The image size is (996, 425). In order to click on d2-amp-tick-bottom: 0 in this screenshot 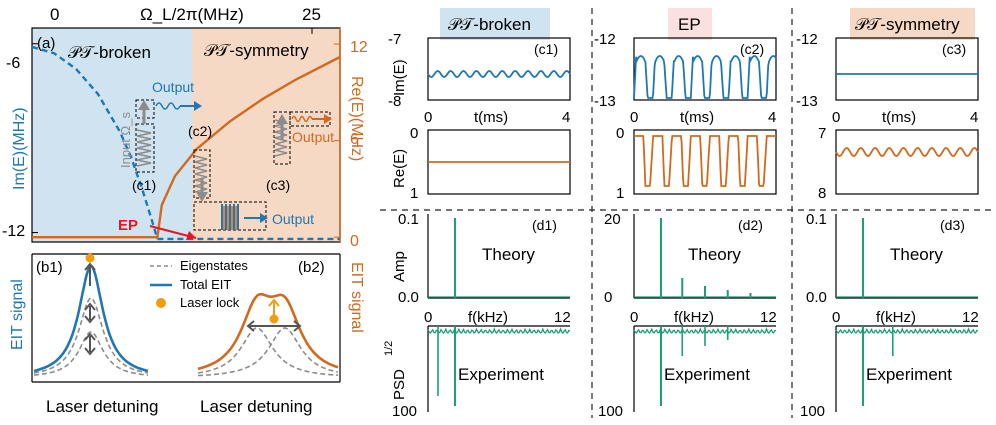, I will do `click(608, 297)`.